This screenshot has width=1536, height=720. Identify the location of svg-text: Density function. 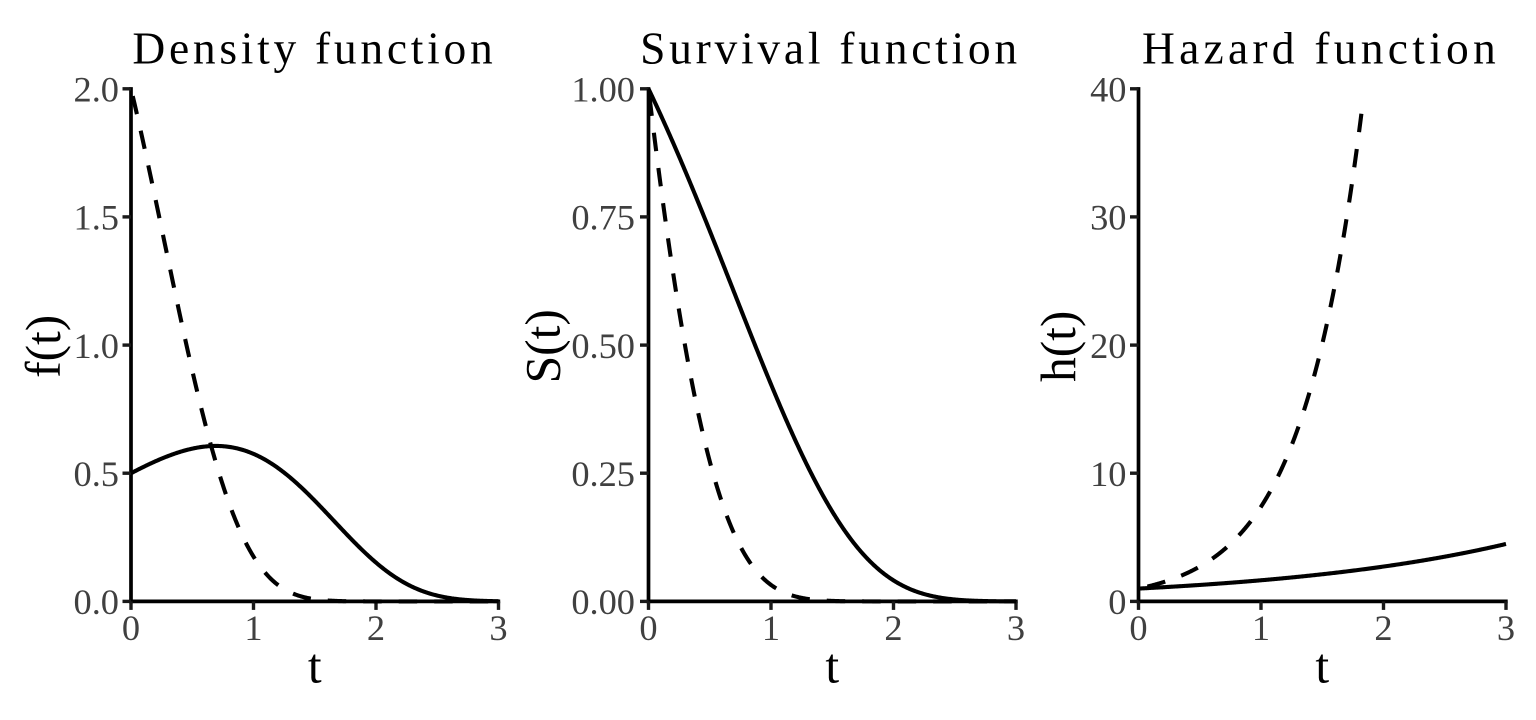
(314, 47).